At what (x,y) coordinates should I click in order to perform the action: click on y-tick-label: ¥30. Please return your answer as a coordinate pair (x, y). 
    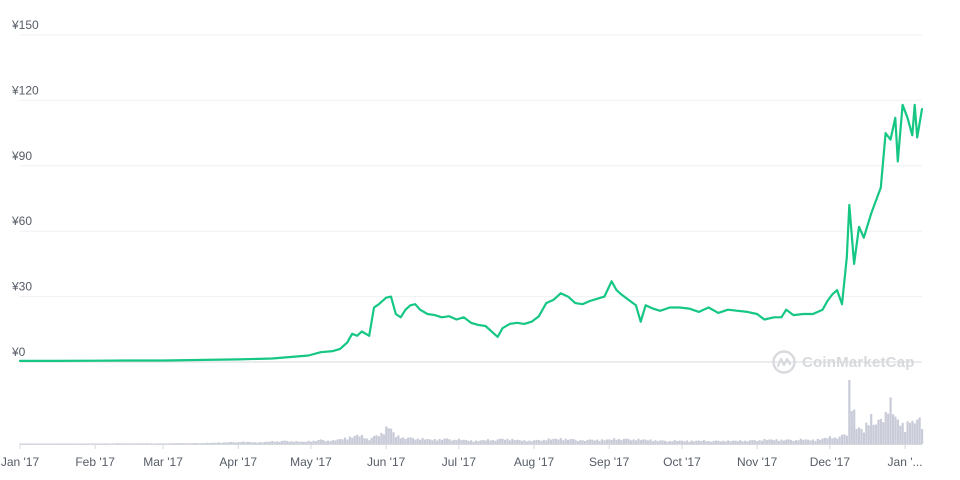
    Looking at the image, I should click on (21, 287).